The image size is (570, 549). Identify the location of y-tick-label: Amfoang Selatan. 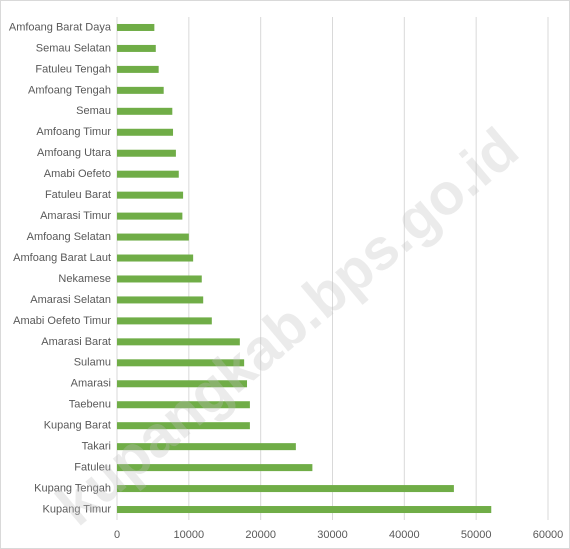
(69, 237).